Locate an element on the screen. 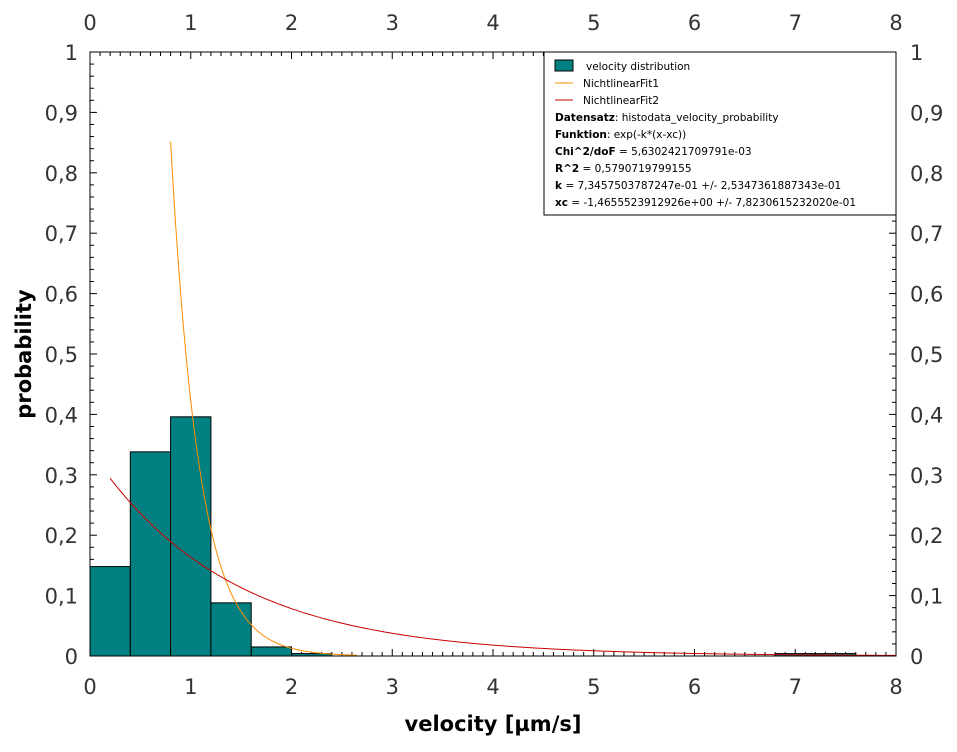  y-tick-label-right: 0,2 is located at coordinates (926, 536).